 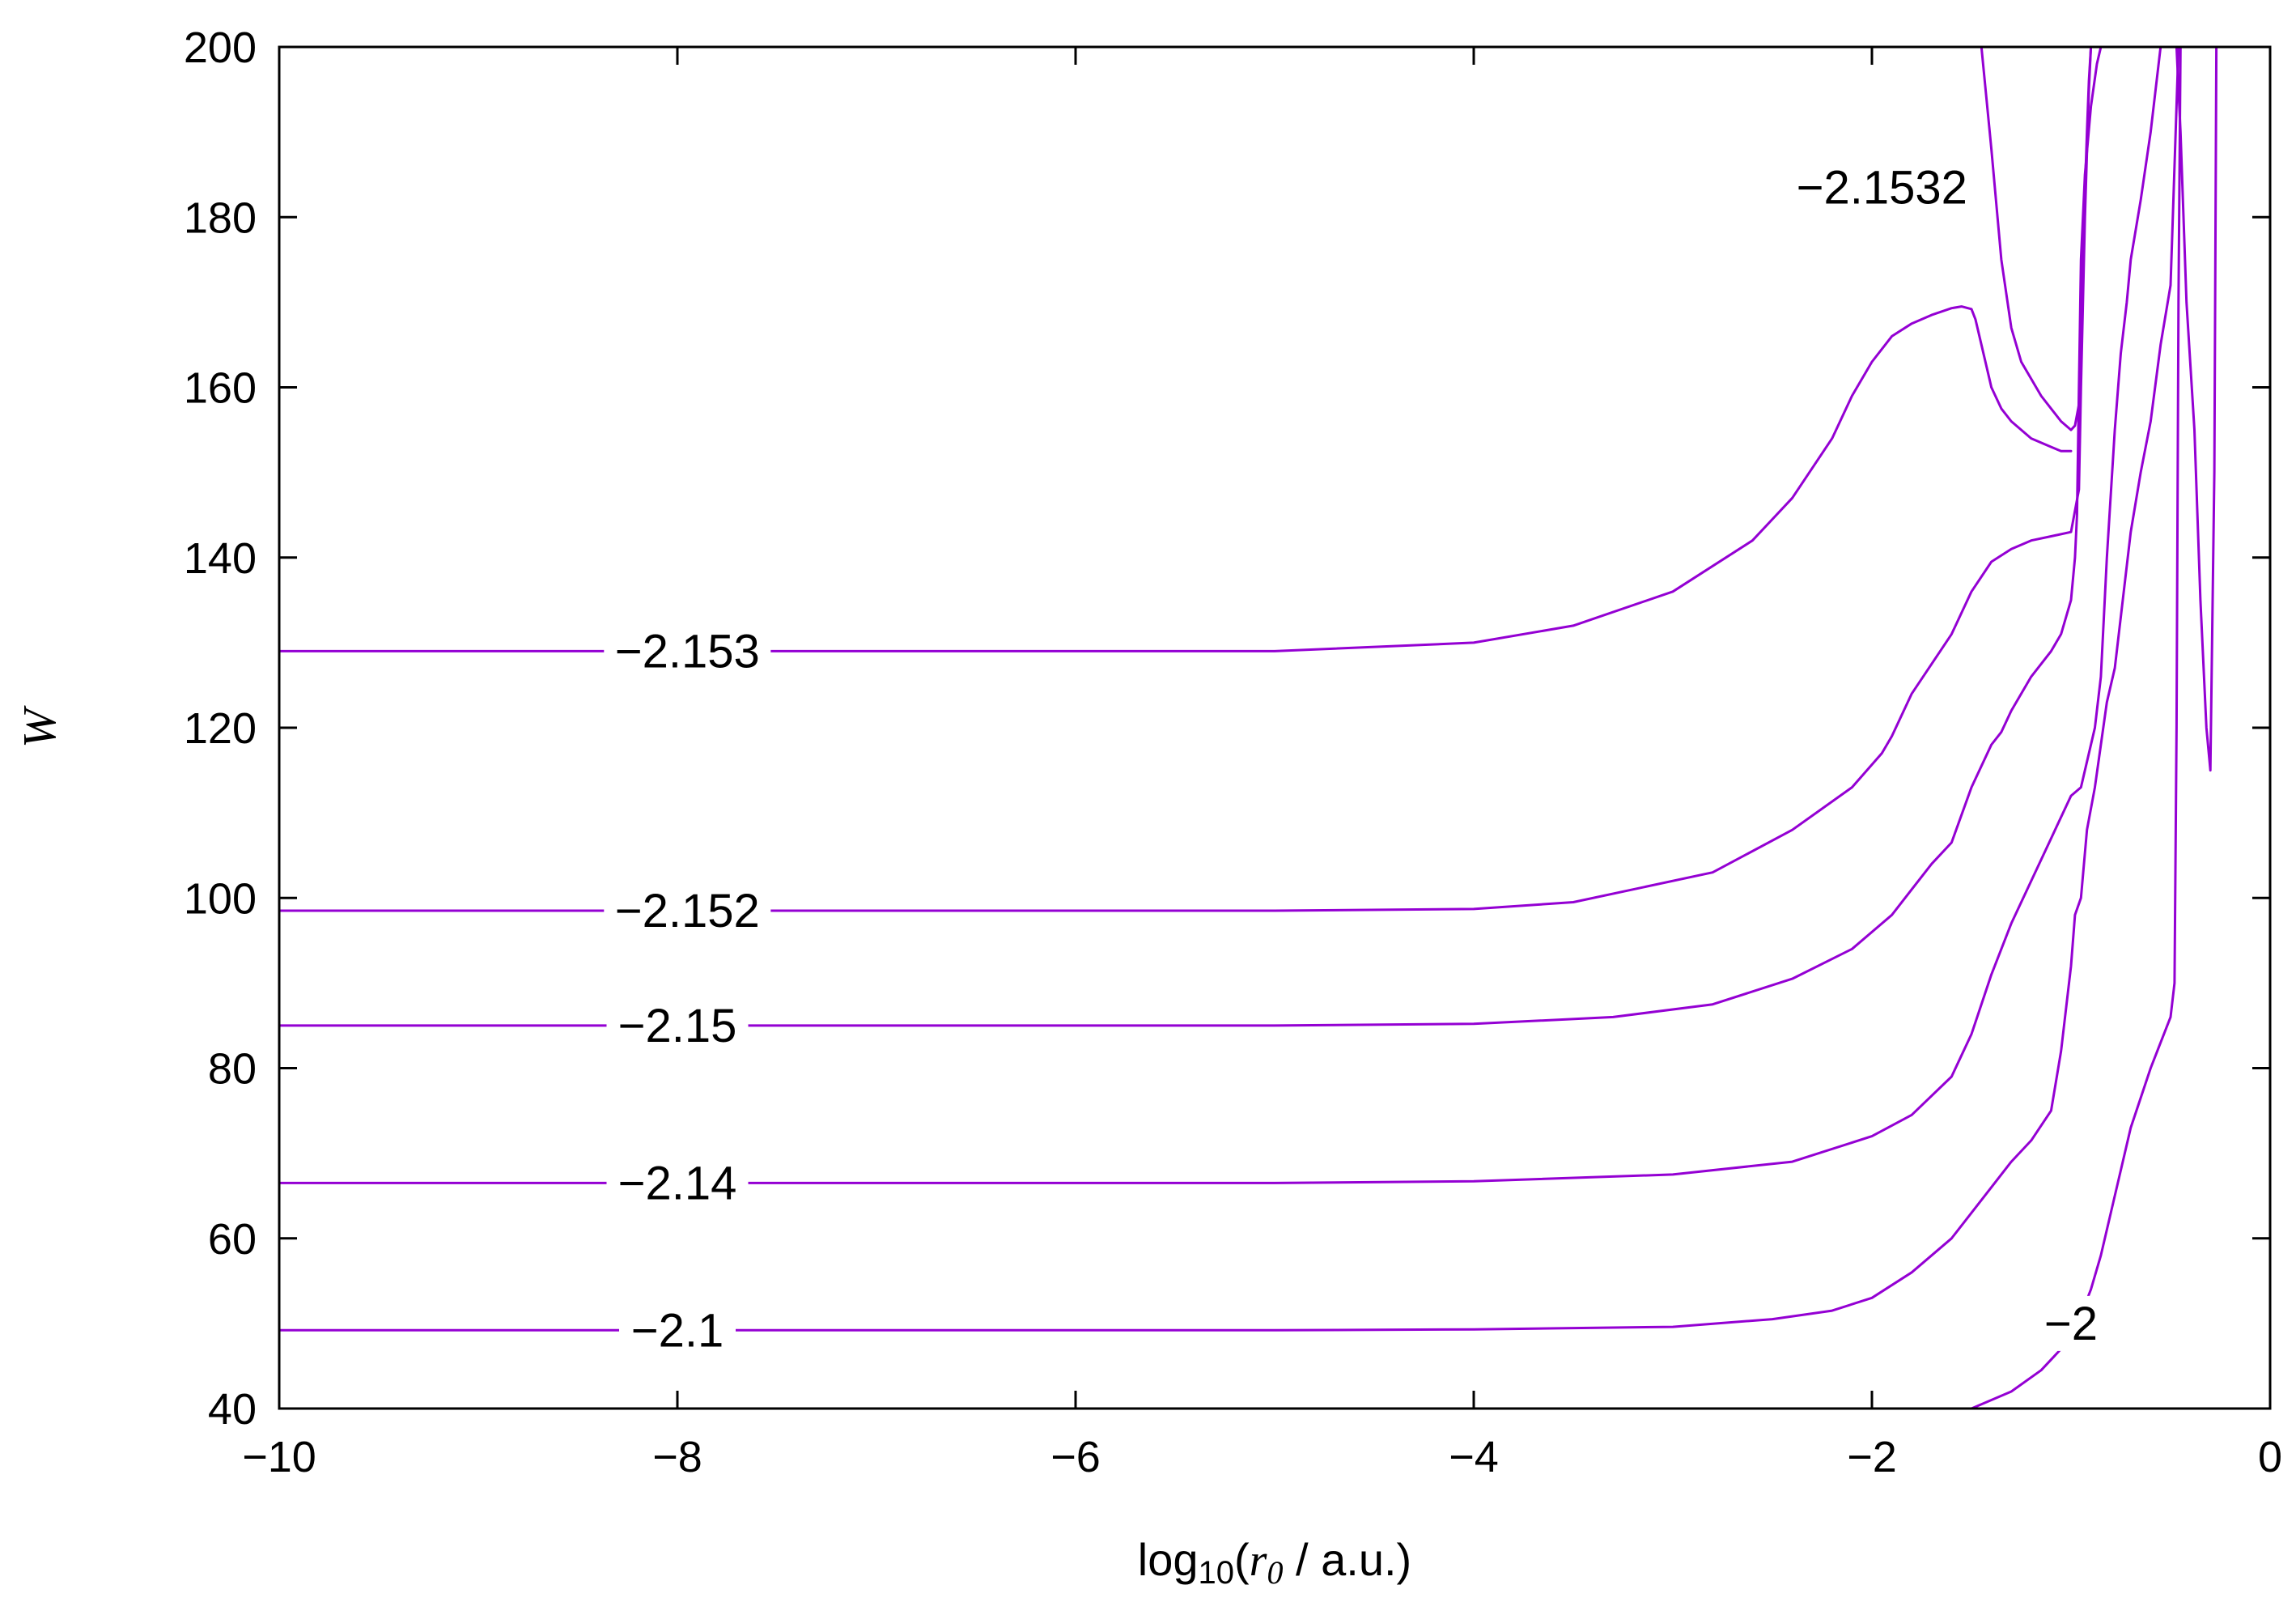 What do you see at coordinates (220, 898) in the screenshot?
I see `y-tick-label-3: 100` at bounding box center [220, 898].